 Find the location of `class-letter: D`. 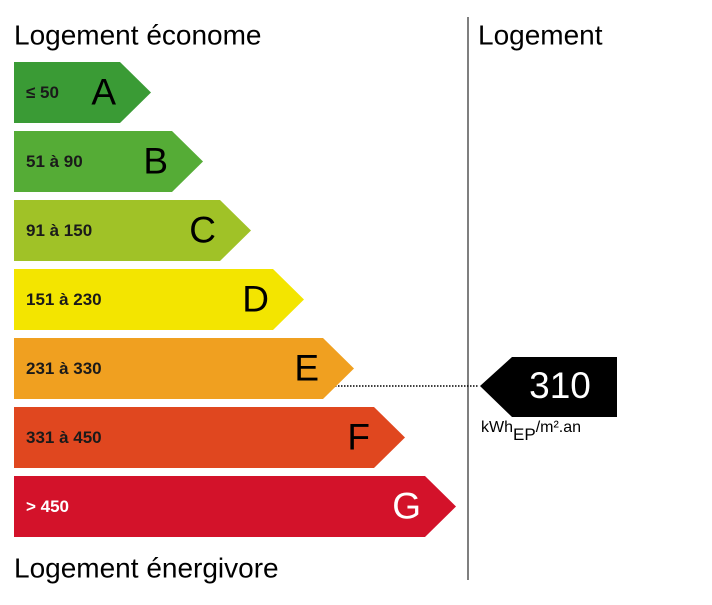

class-letter: D is located at coordinates (255, 298).